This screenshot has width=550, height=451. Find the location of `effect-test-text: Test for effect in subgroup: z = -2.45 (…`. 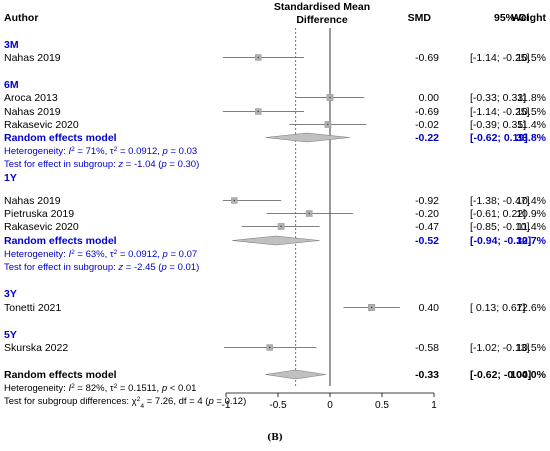

effect-test-text: Test for effect in subgroup: z = -2.45 (… is located at coordinates (101, 267).